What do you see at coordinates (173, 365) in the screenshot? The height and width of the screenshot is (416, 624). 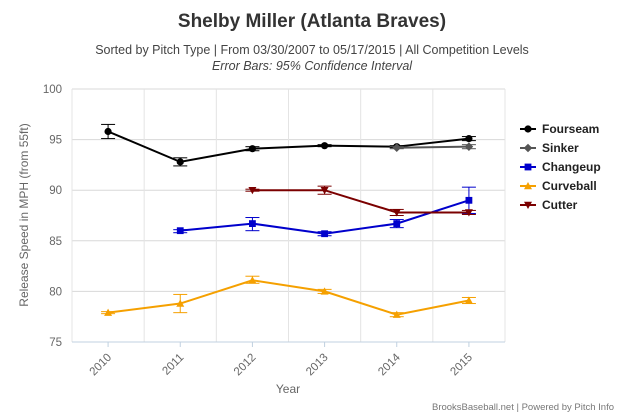 I see `x-tick-label: 2011` at bounding box center [173, 365].